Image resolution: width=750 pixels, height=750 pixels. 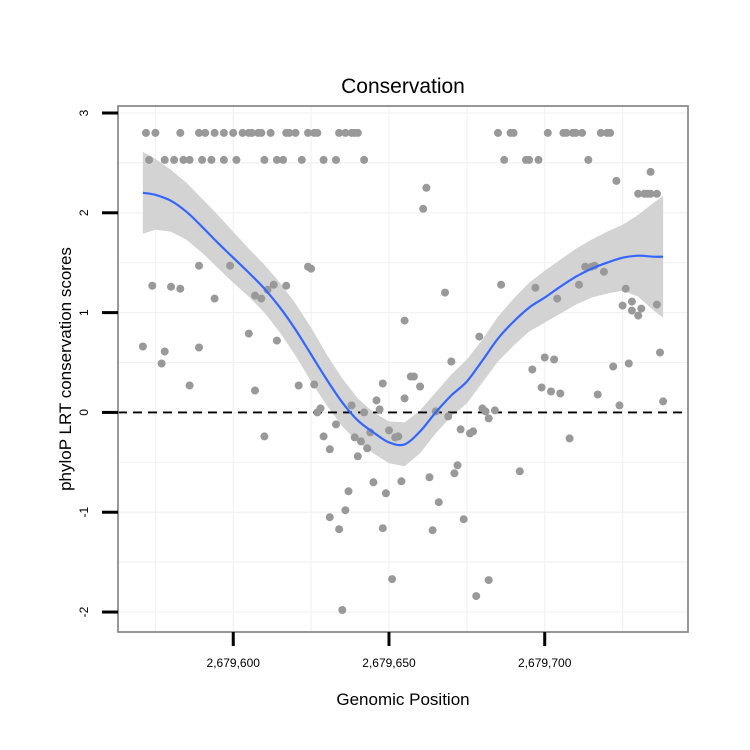 What do you see at coordinates (545, 663) in the screenshot?
I see `x-tick-label: 2,679,700` at bounding box center [545, 663].